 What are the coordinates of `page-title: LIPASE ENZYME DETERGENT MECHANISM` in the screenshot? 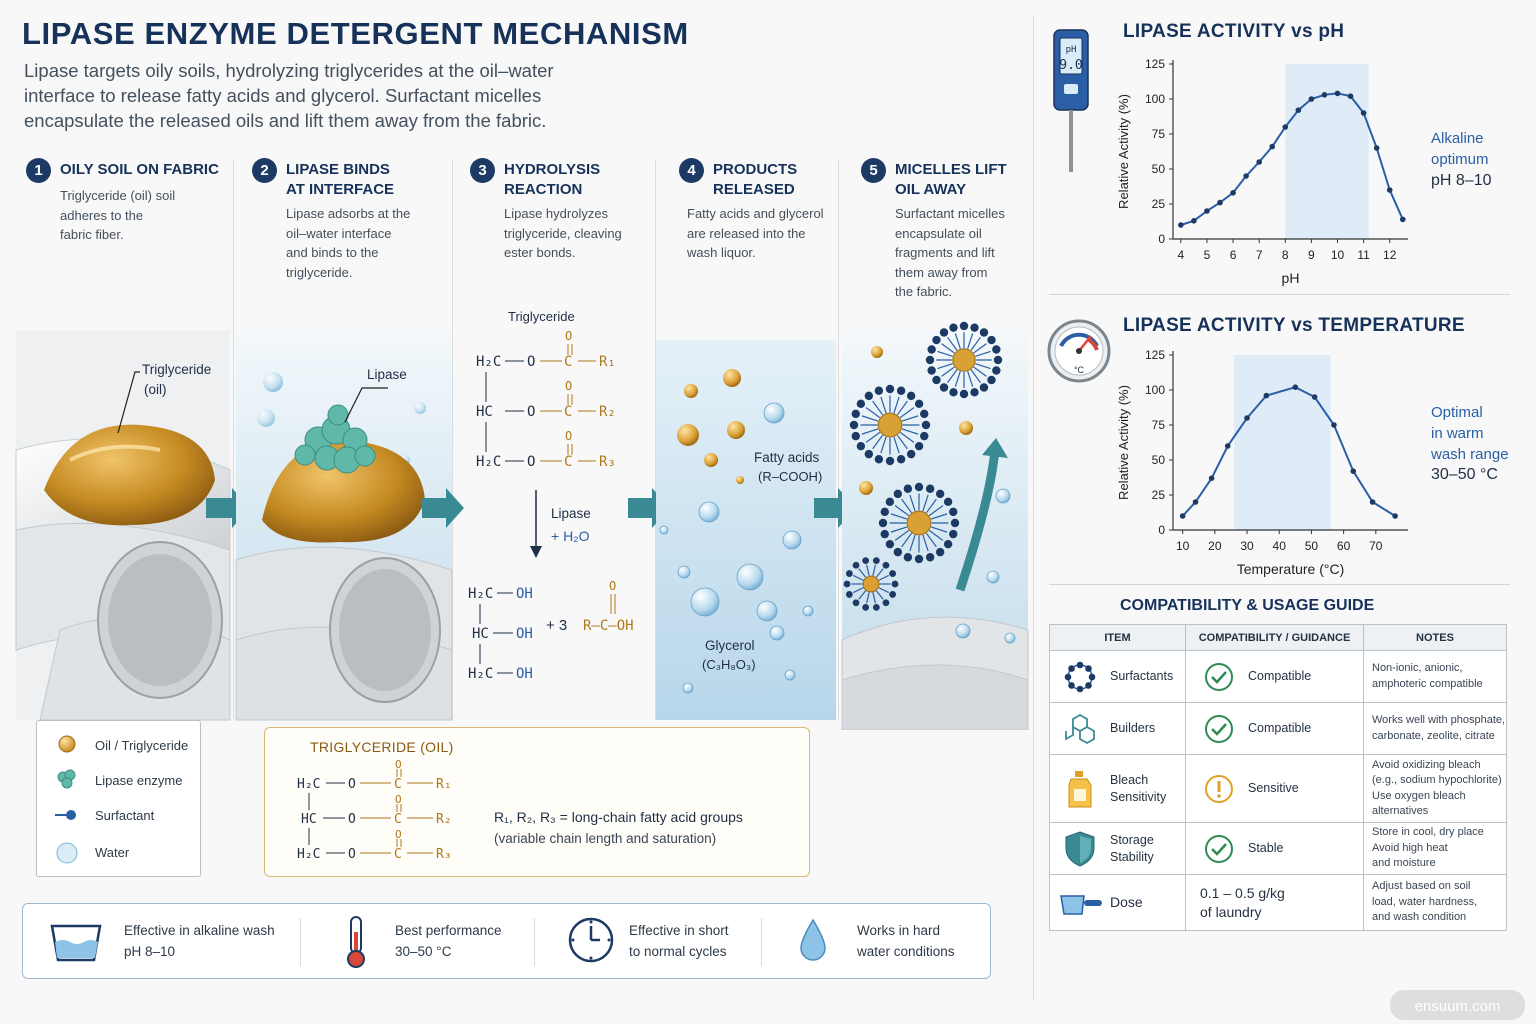 It's located at (355, 33).